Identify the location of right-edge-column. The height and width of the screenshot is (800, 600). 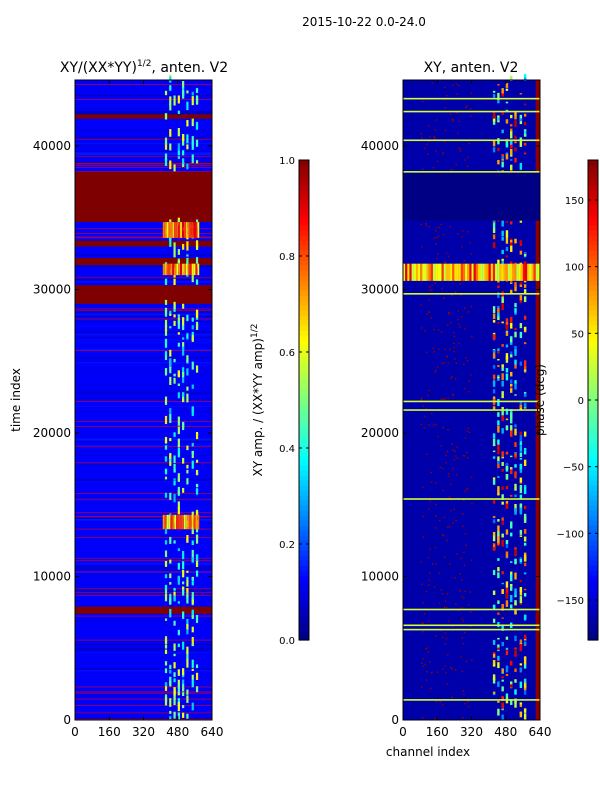
(537, 400).